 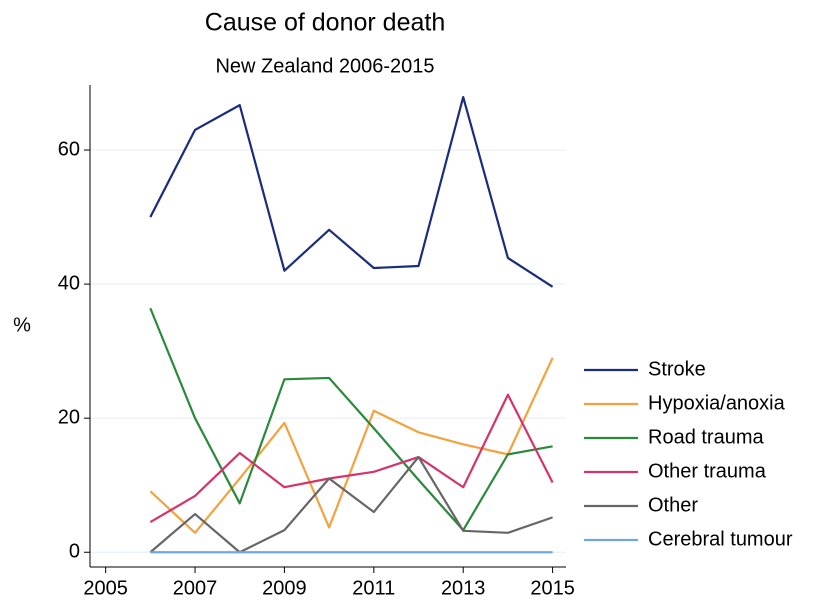 What do you see at coordinates (324, 66) in the screenshot?
I see `chart-subtitle: New Zealand 2006-2015` at bounding box center [324, 66].